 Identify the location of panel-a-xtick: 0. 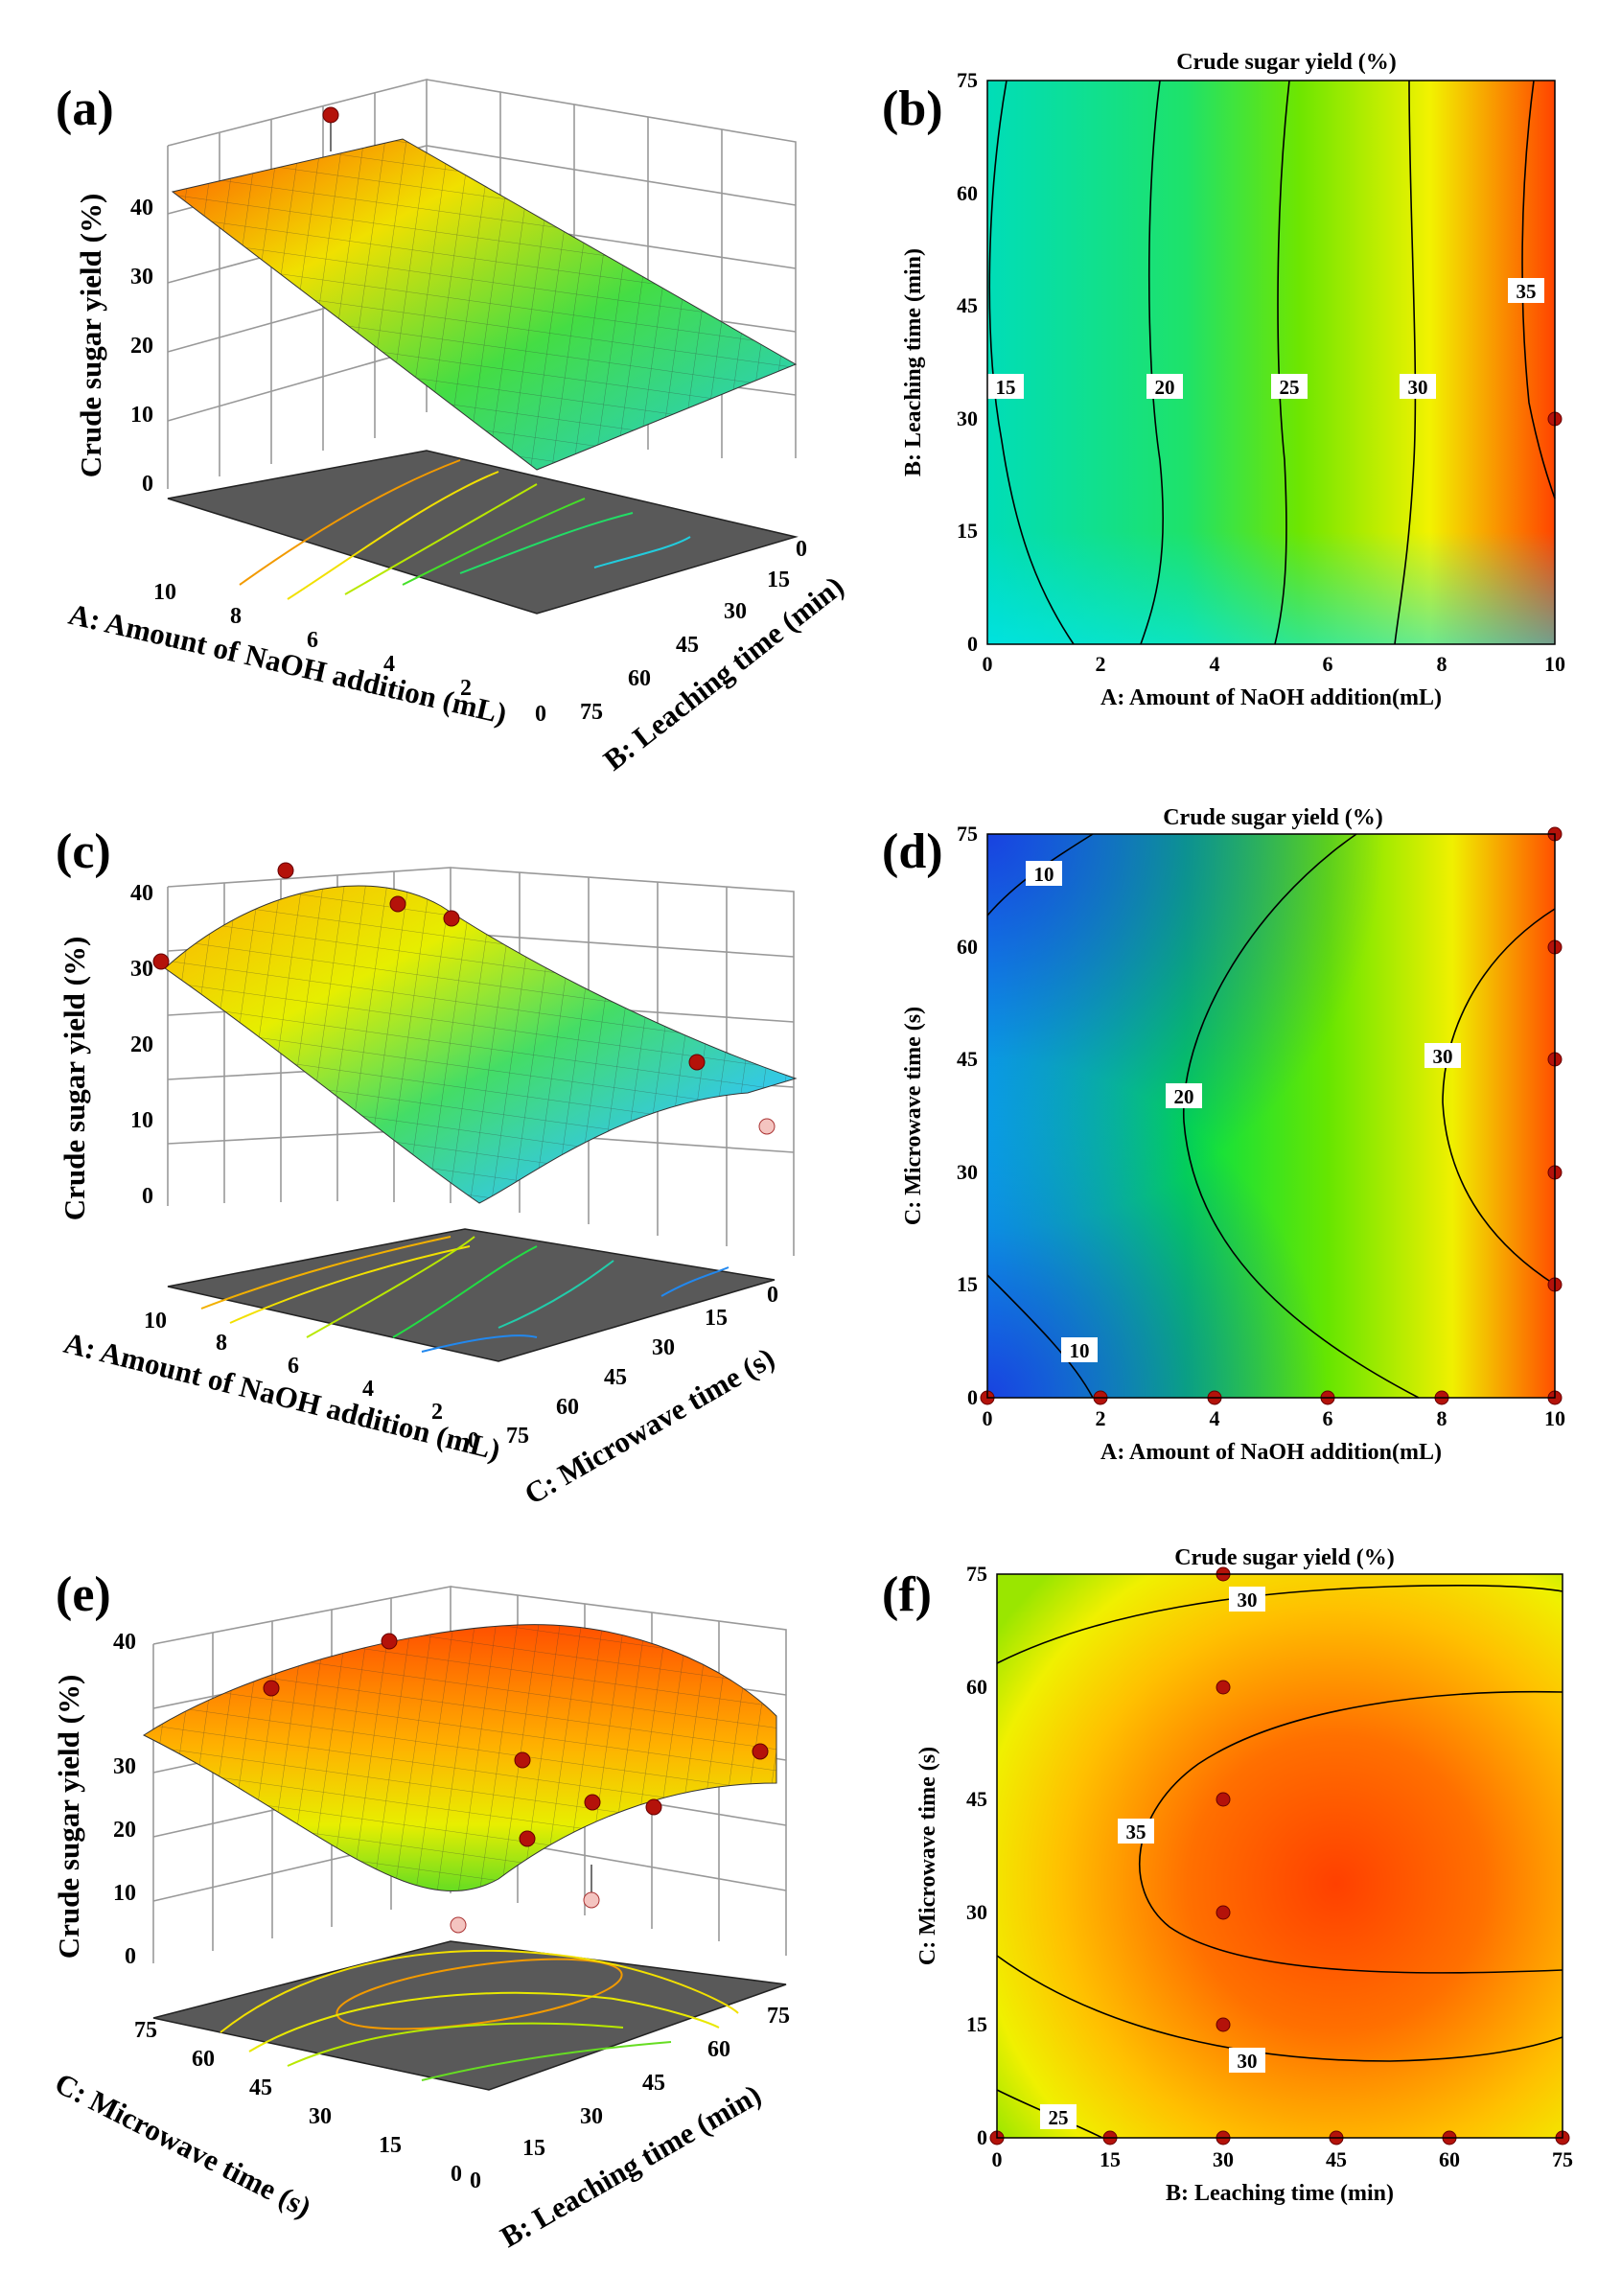
(540, 714).